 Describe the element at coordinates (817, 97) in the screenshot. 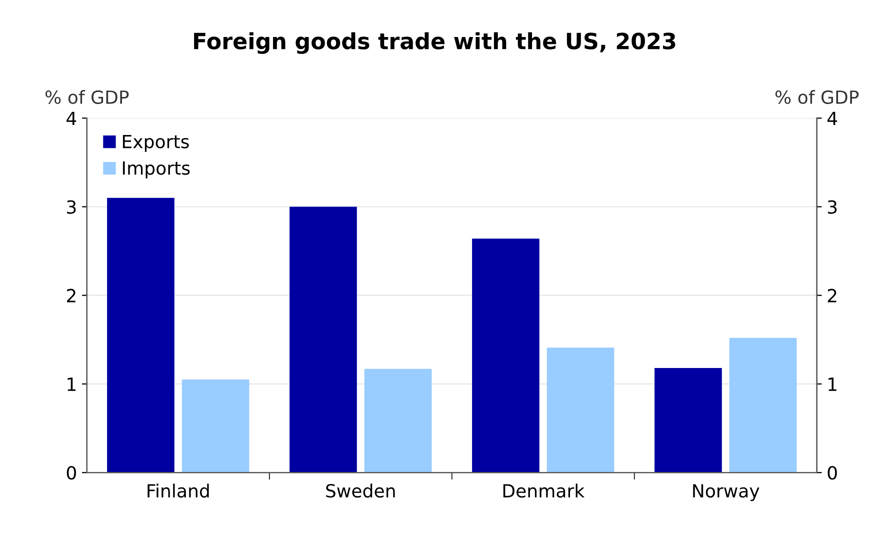

I see `y2-axis-title: % of GDP` at that location.